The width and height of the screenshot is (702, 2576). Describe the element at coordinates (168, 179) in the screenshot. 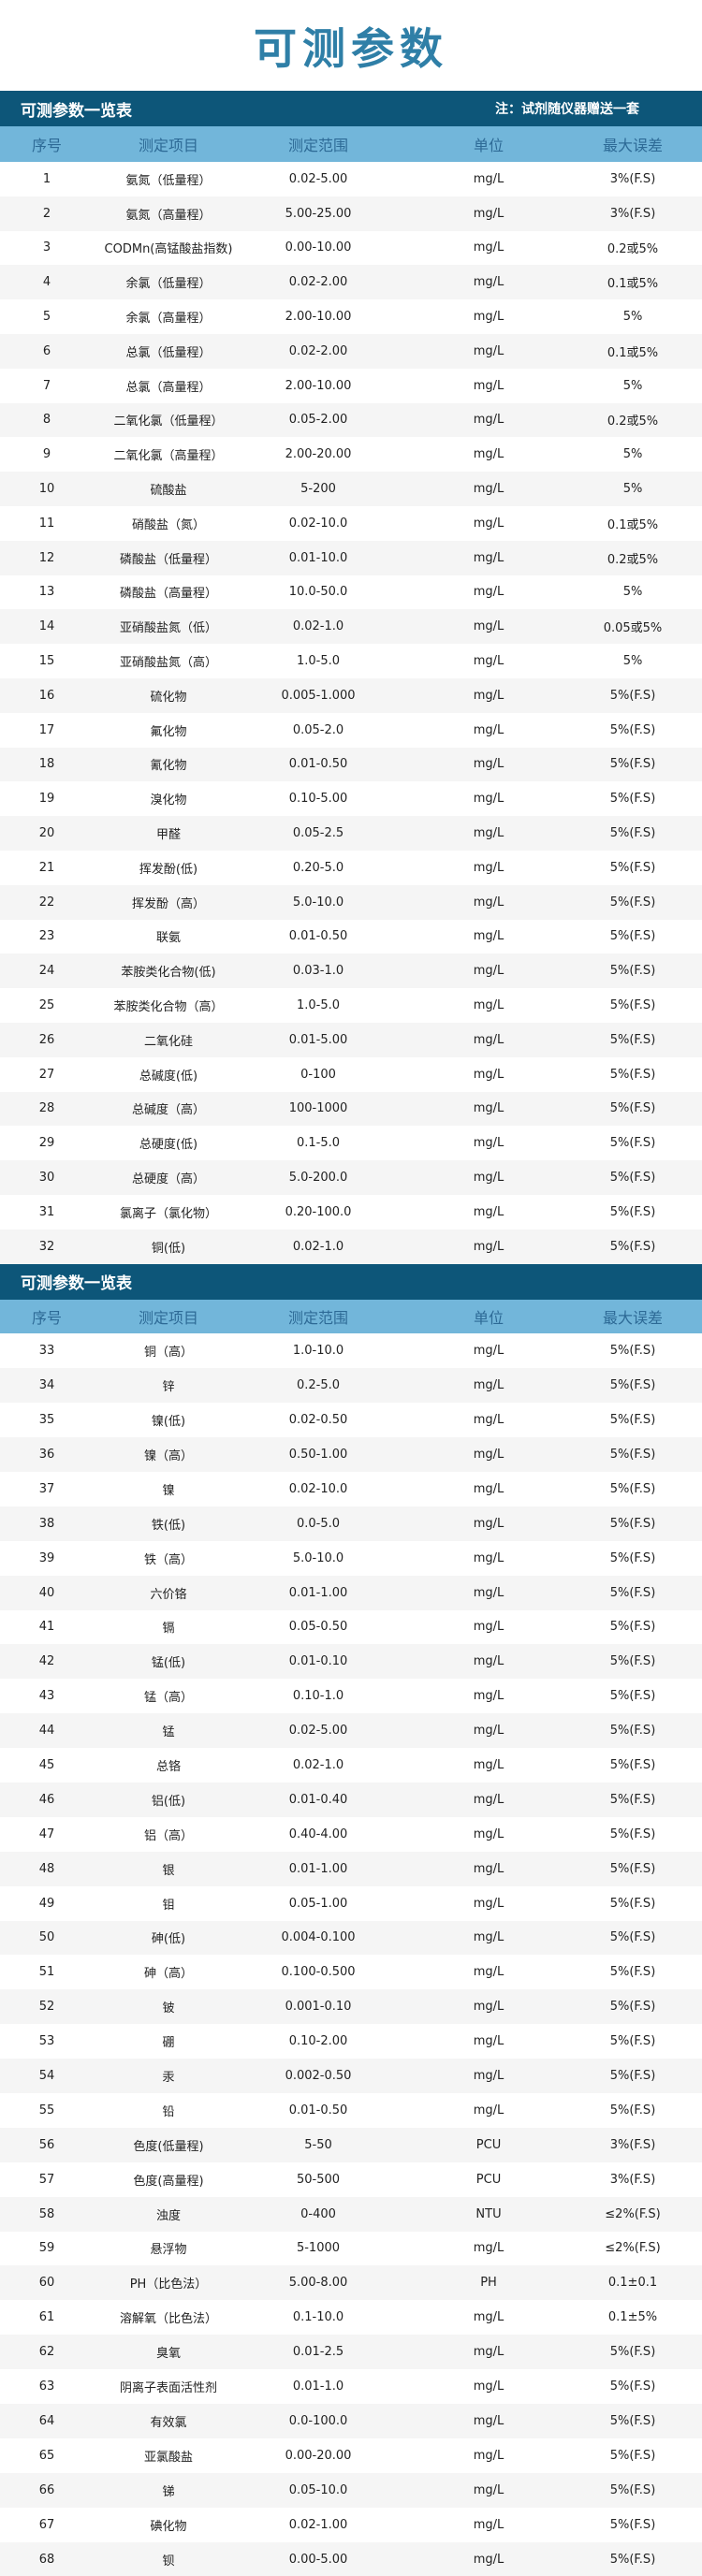

I see `cell-item: 氨氮（低量程）` at that location.